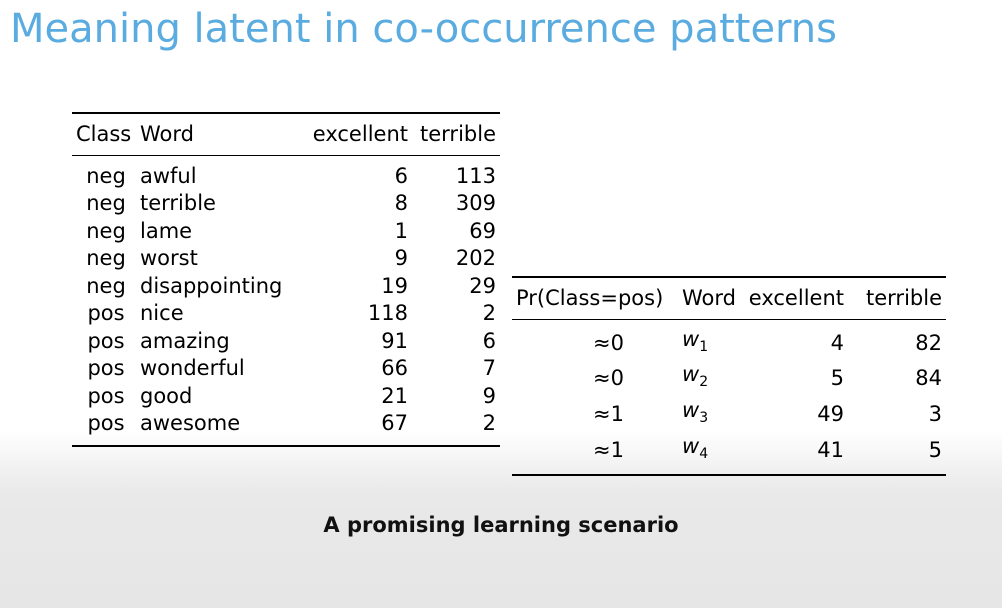 The image size is (1002, 608). Describe the element at coordinates (837, 378) in the screenshot. I see `cell-excellent: 5` at that location.